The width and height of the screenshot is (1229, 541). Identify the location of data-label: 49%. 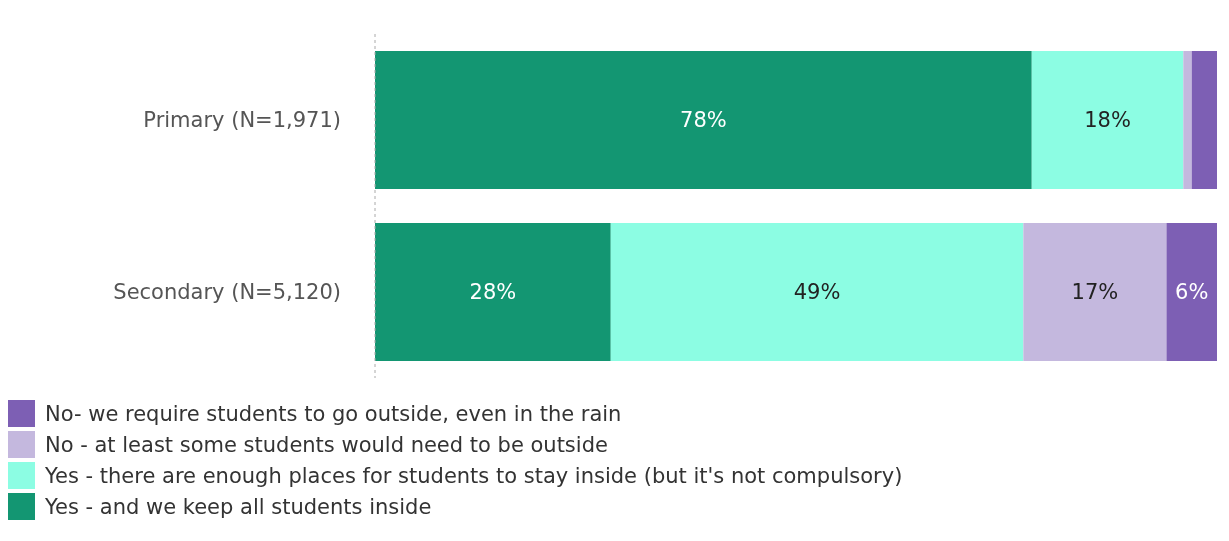
(817, 292).